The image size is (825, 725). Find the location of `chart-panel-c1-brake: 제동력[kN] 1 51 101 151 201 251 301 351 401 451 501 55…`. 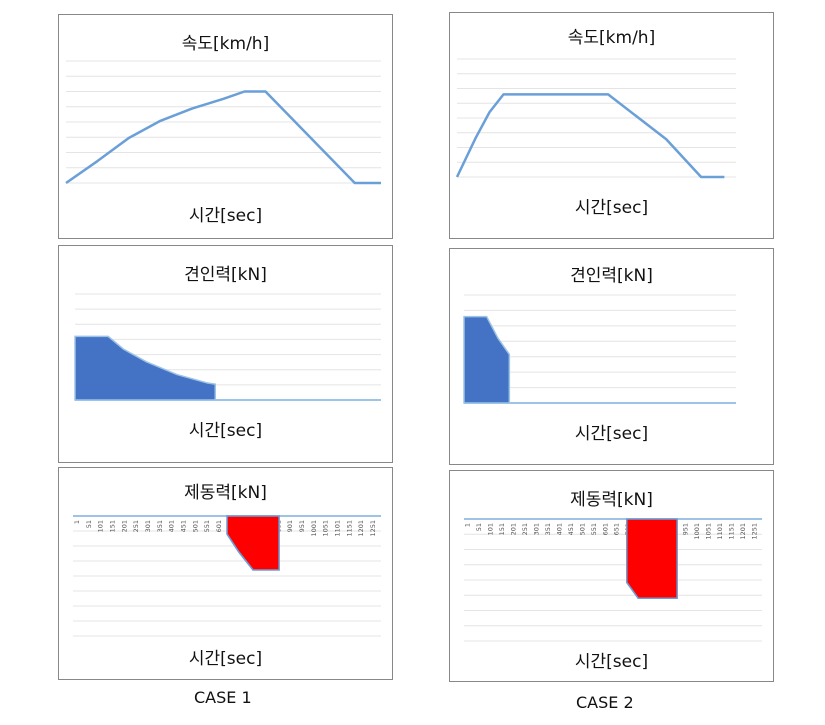

chart-panel-c1-brake: 제동력[kN] 1 51 101 151 201 251 301 351 401 451 501 55… is located at coordinates (225, 573).